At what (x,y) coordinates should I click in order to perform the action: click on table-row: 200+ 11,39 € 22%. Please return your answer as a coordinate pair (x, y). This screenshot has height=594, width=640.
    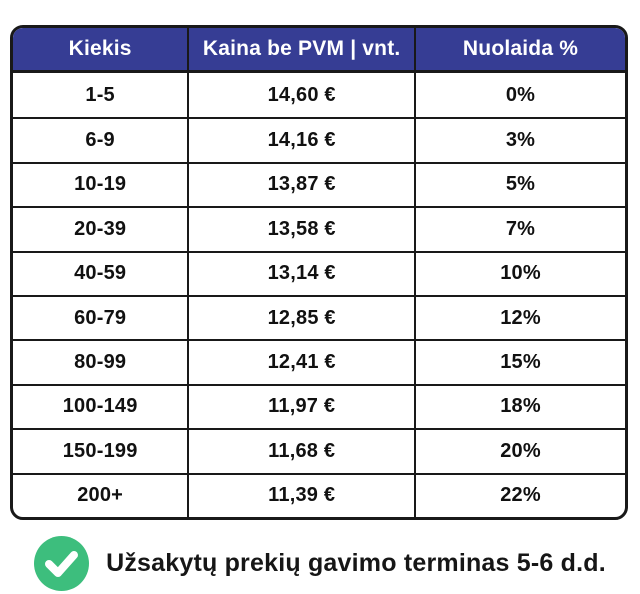
    Looking at the image, I should click on (319, 494).